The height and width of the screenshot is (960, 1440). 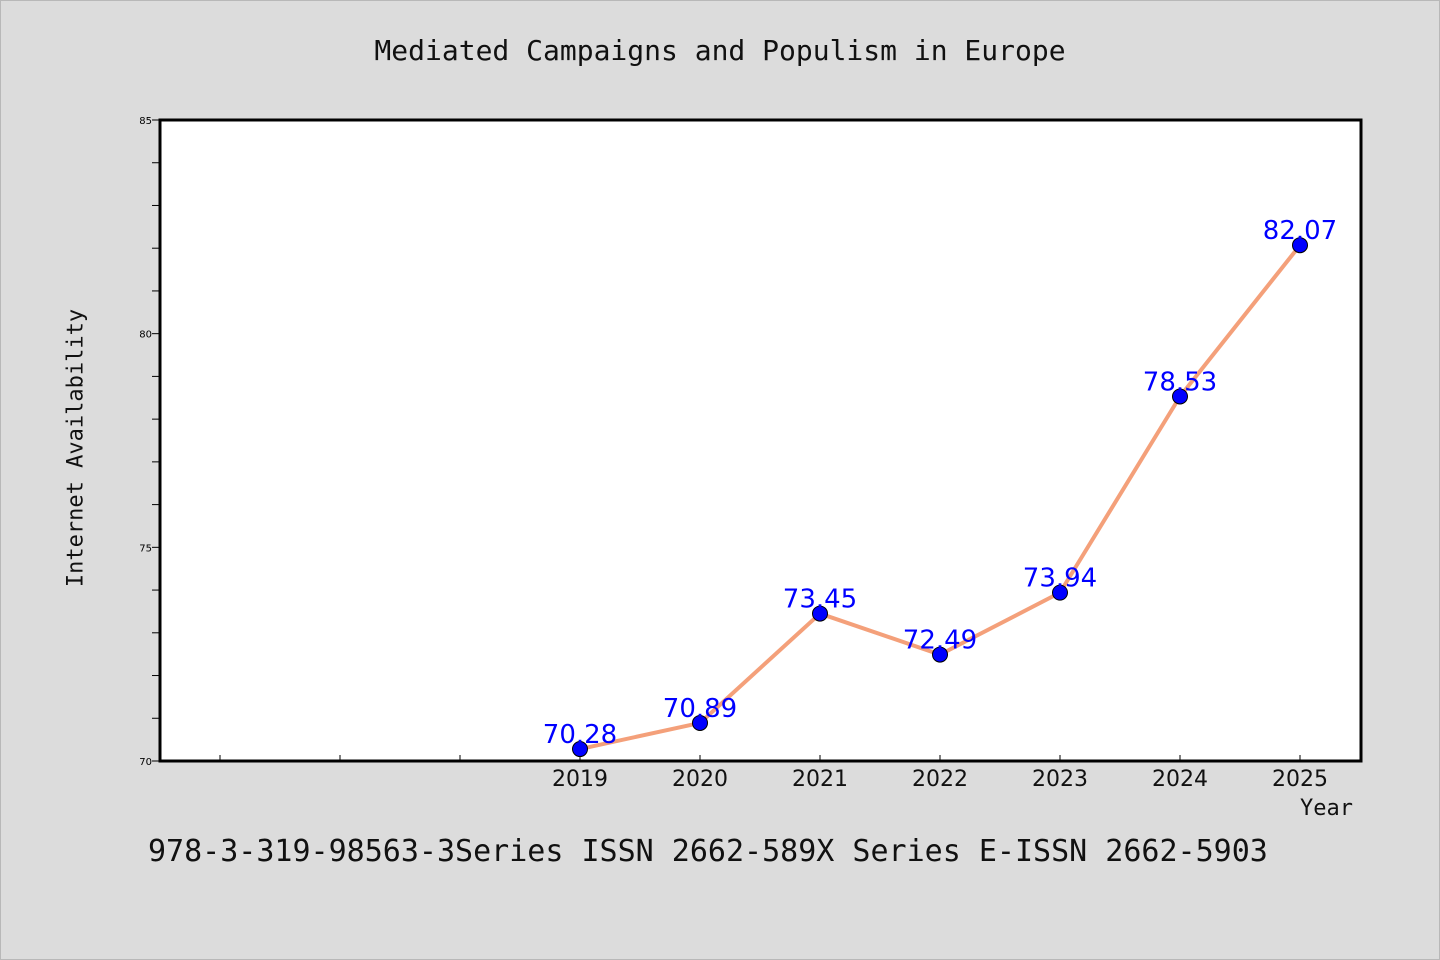 I want to click on data-label: 82.07, so click(x=1300, y=231).